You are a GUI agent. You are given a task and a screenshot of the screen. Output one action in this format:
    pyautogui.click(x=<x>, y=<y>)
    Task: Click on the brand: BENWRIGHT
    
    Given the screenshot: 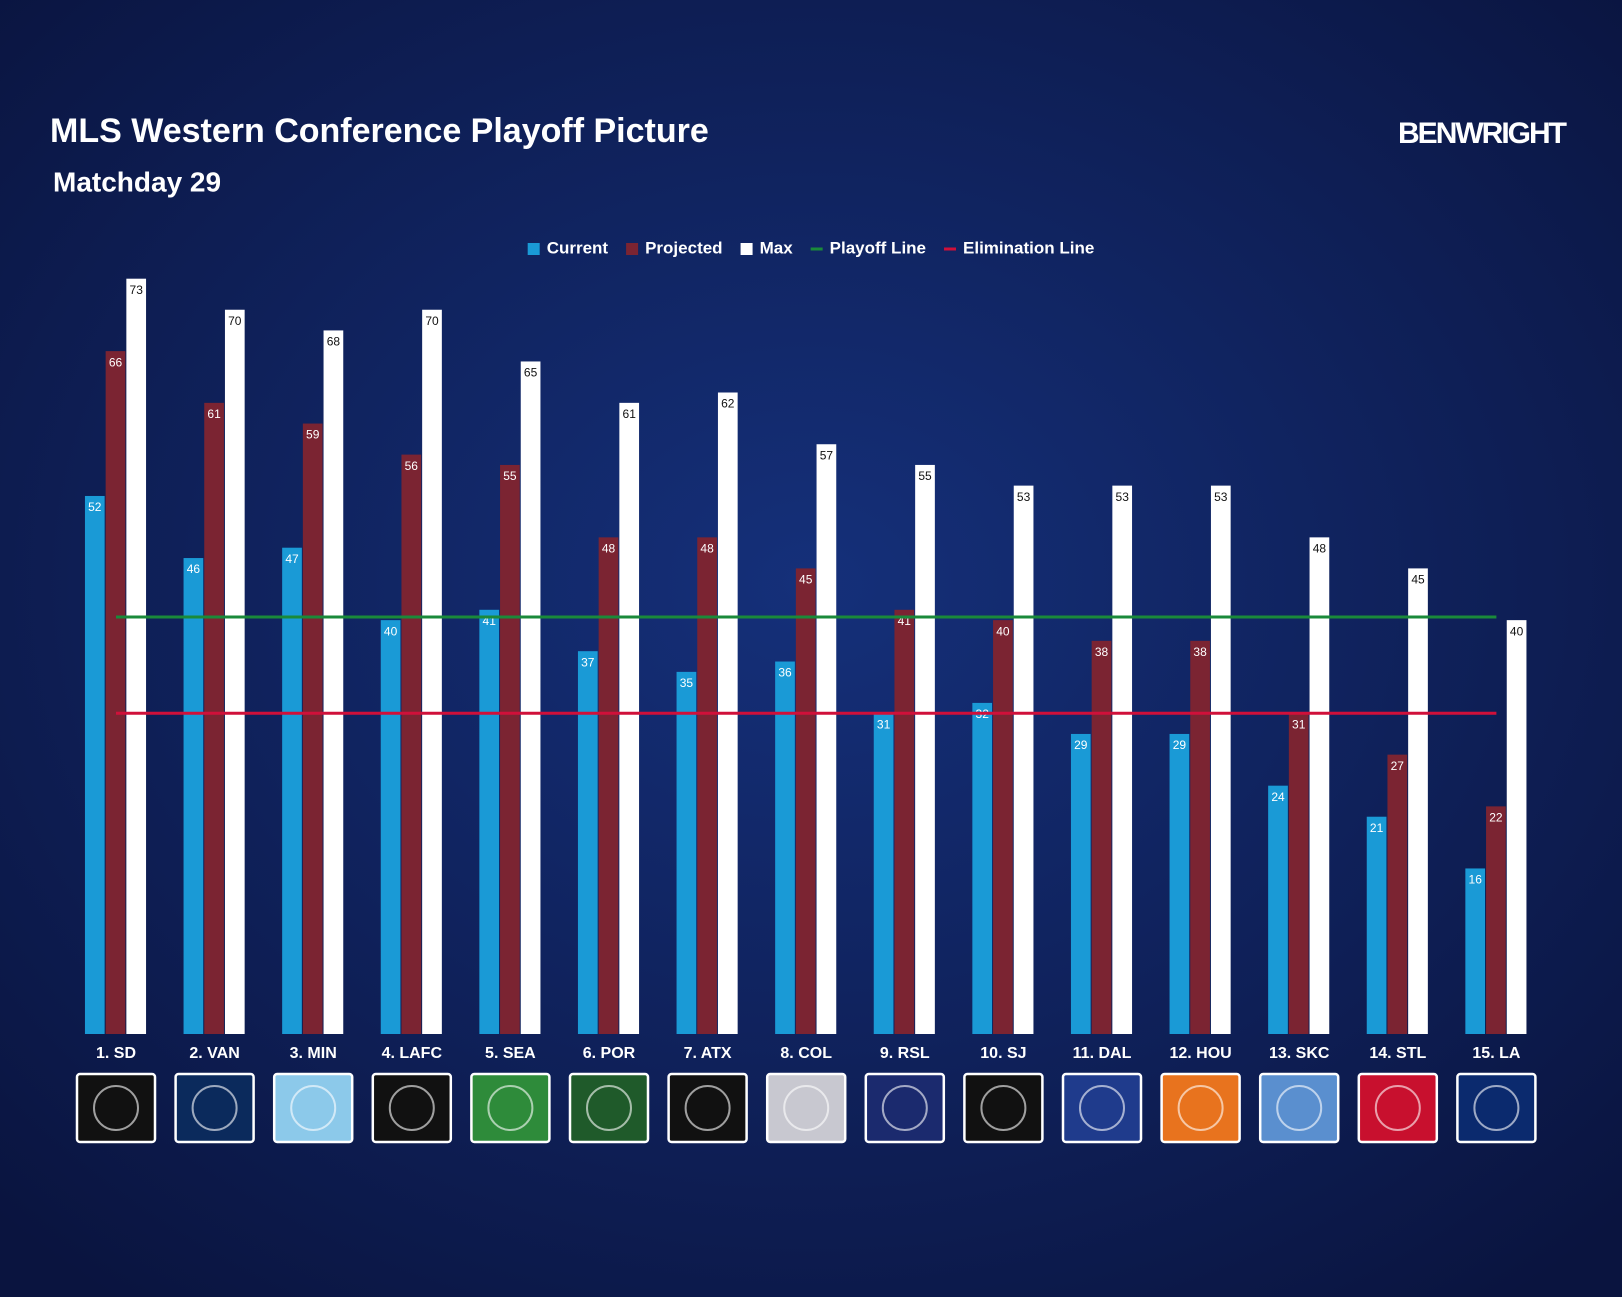 What is the action you would take?
    pyautogui.click(x=1482, y=133)
    